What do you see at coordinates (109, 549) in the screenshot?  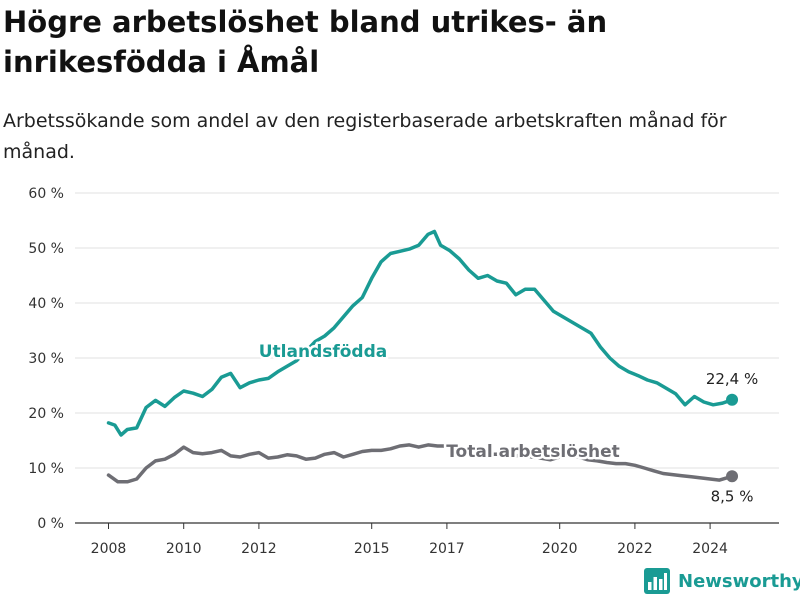 I see `x-tick-label: 2008` at bounding box center [109, 549].